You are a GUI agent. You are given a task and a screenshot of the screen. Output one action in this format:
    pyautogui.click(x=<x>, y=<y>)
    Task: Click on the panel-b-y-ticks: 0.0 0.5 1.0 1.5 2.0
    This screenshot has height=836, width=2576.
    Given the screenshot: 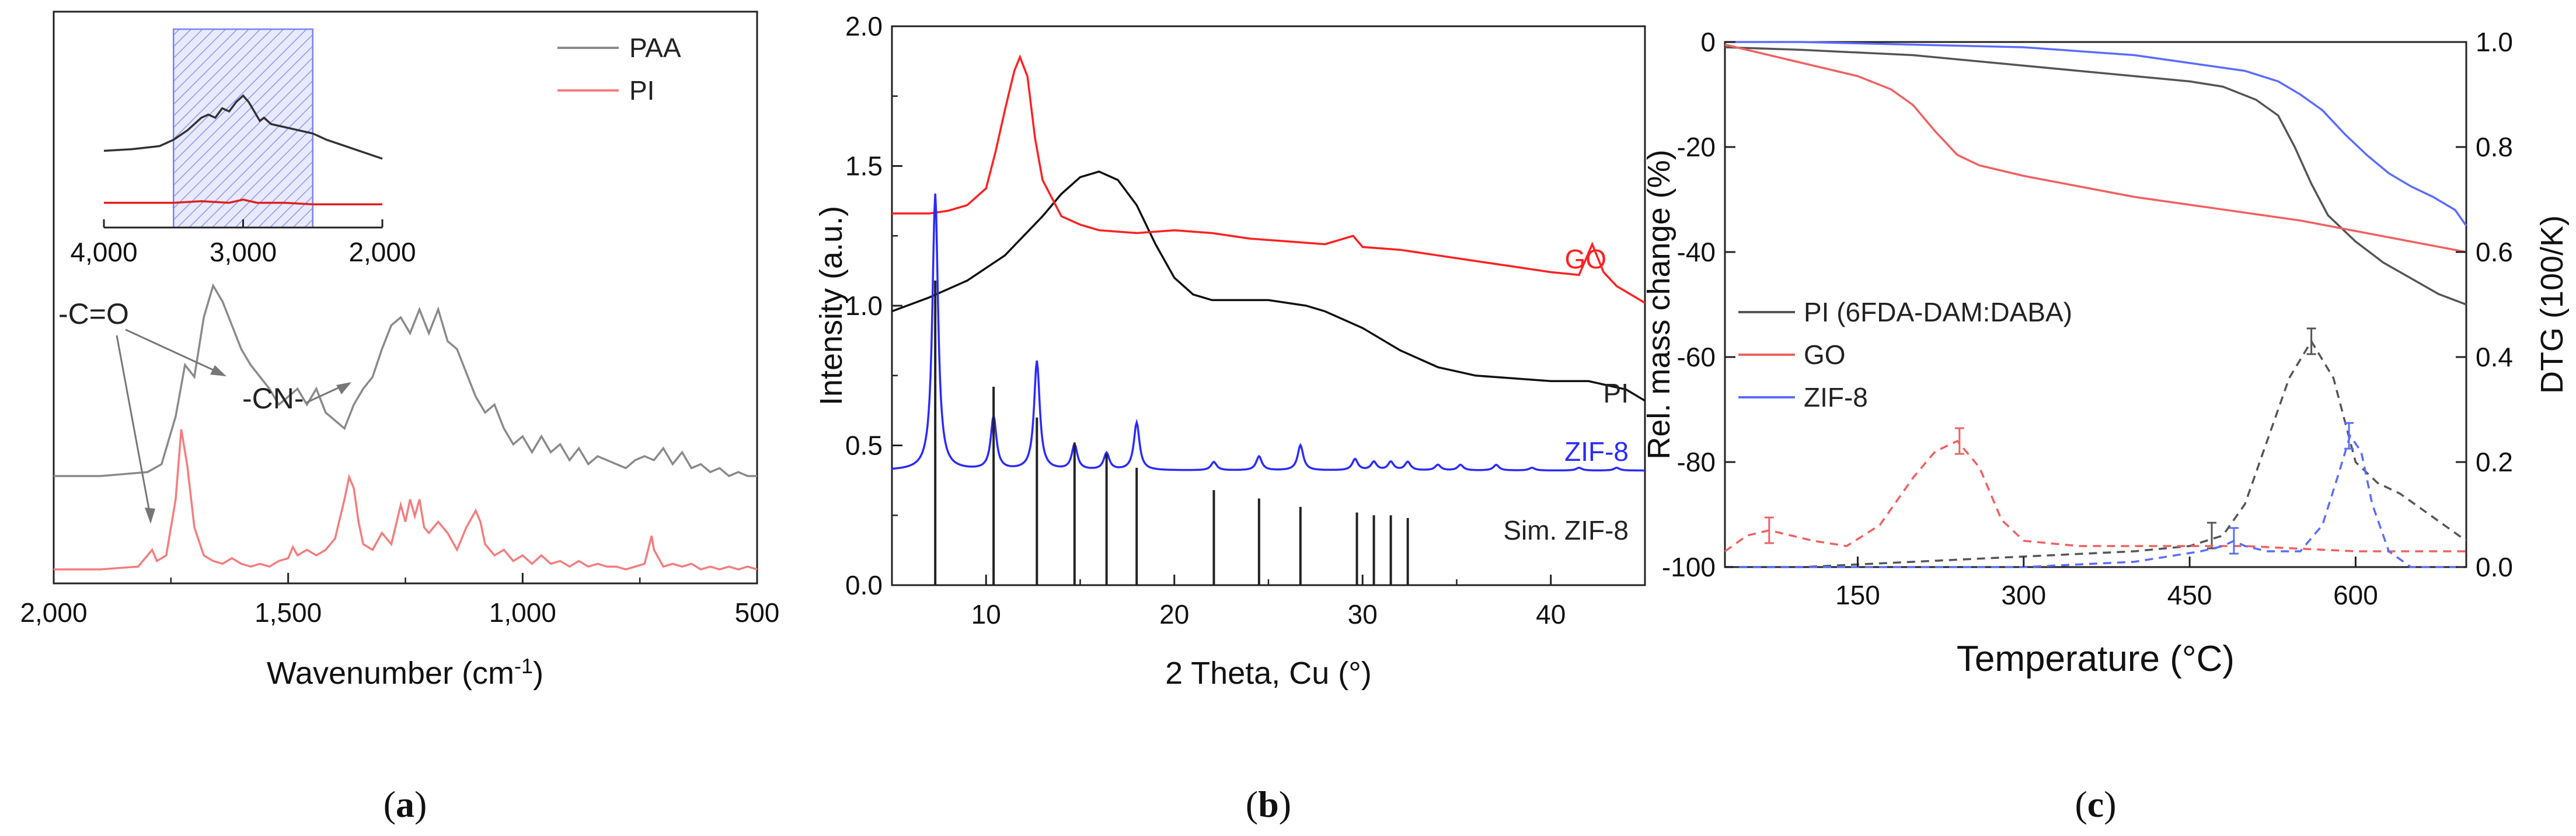 What is the action you would take?
    pyautogui.click(x=874, y=305)
    